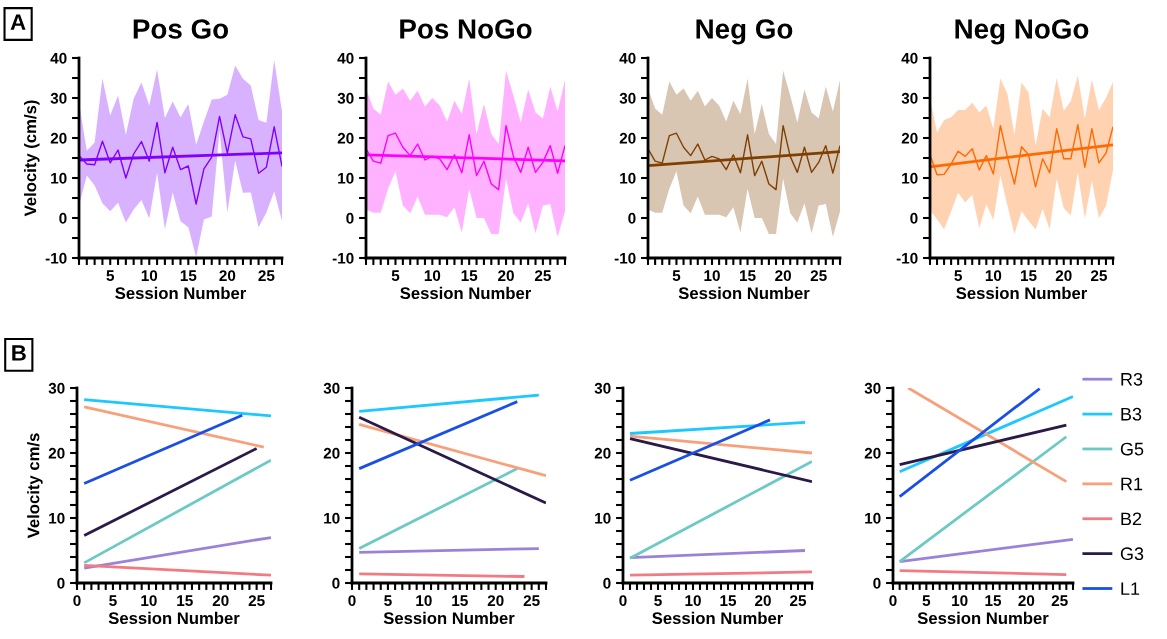 Image resolution: width=1167 pixels, height=639 pixels. What do you see at coordinates (1022, 32) in the screenshot?
I see `chart-title: Neg NoGo` at bounding box center [1022, 32].